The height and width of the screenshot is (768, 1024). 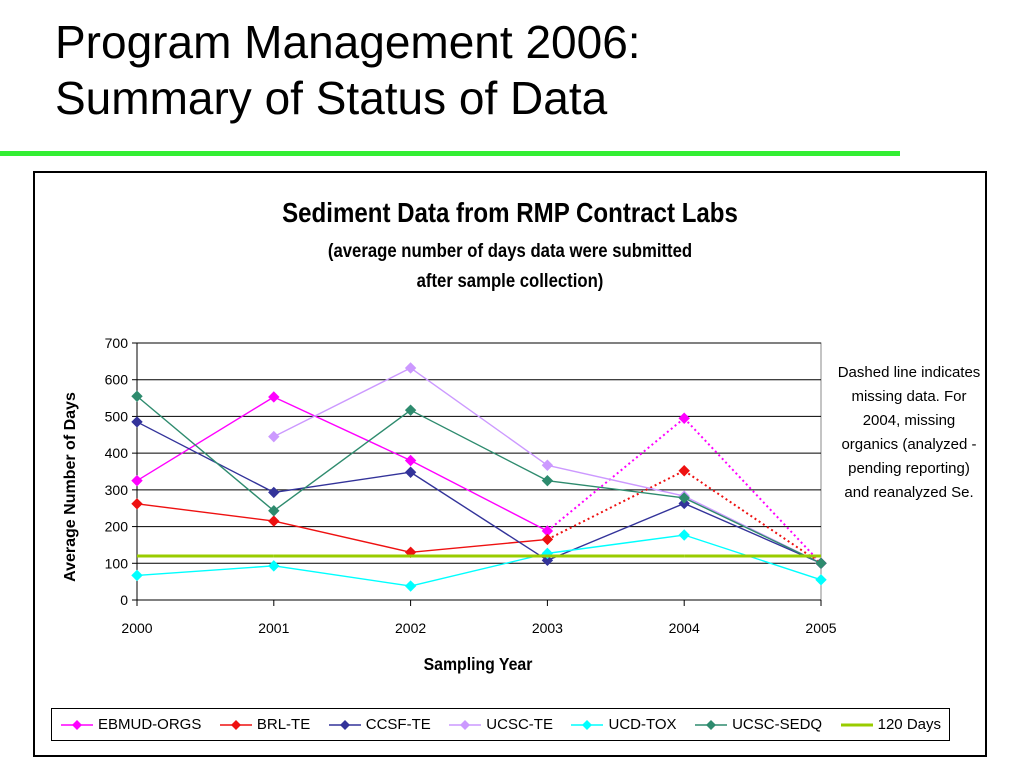 What do you see at coordinates (510, 281) in the screenshot?
I see `chart-subtitle-line-2: after sample collection)` at bounding box center [510, 281].